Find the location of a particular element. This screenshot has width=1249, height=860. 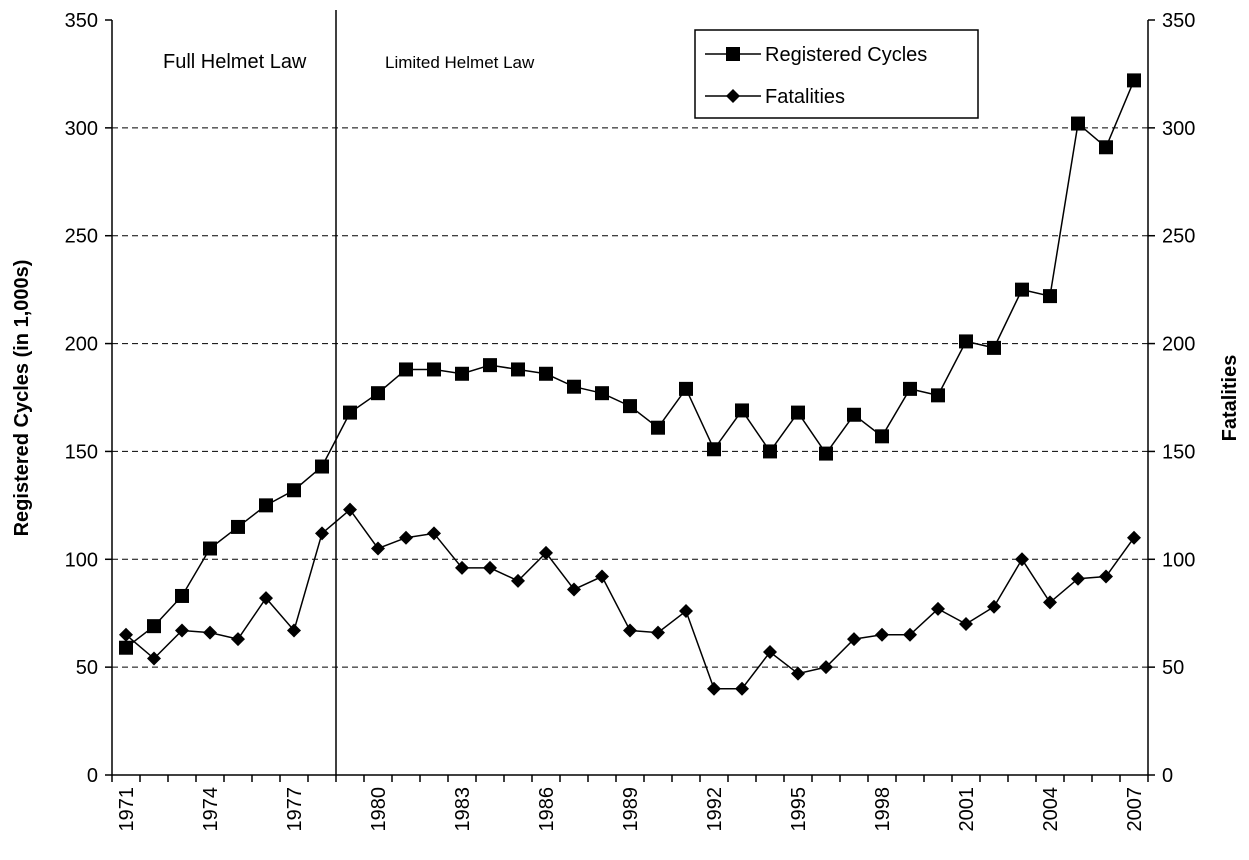

legend-box is located at coordinates (836, 74).